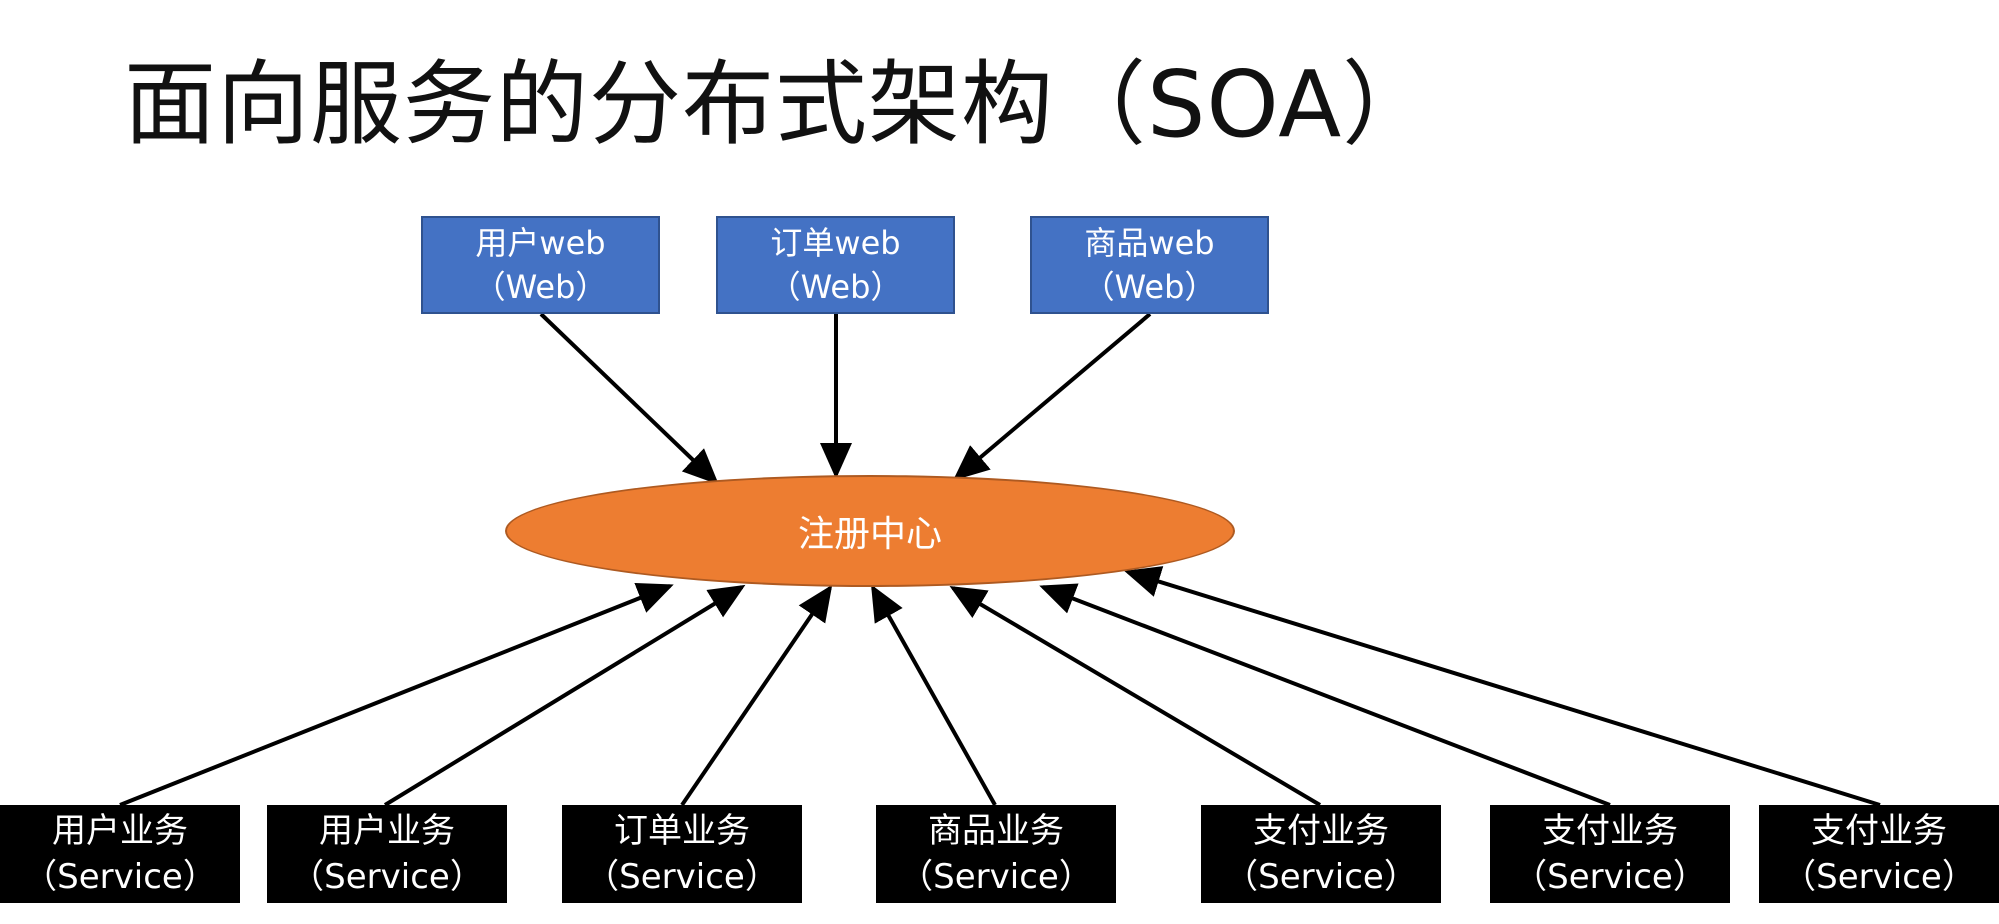 Image resolution: width=1999 pixels, height=924 pixels. I want to click on service-node-order: 订单业务 （Service）, so click(682, 854).